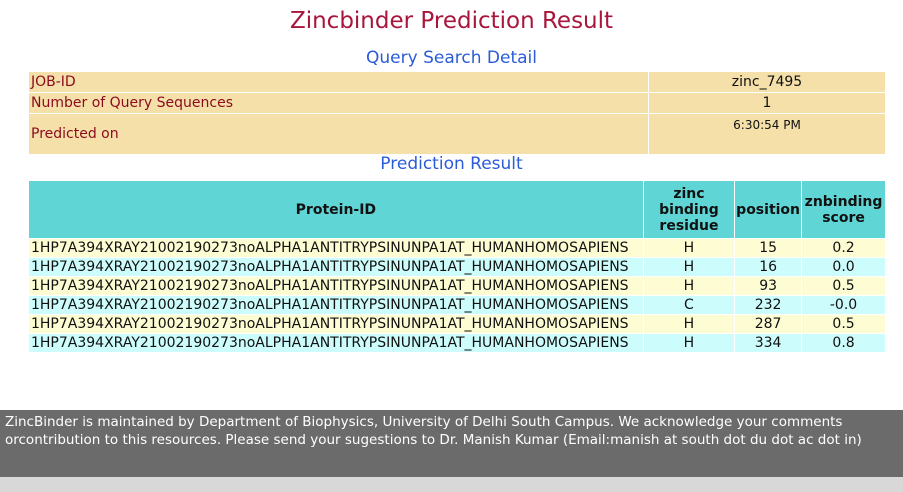 The height and width of the screenshot is (492, 903). Describe the element at coordinates (689, 193) in the screenshot. I see `residue-header-line1: zinc` at that location.